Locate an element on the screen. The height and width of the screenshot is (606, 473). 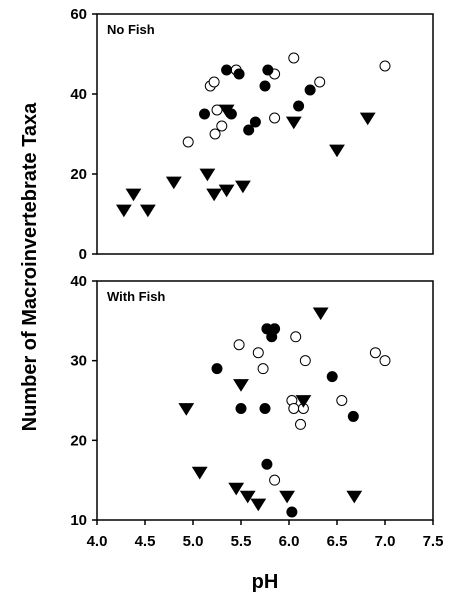
x-tick-label: 5.5 is located at coordinates (241, 541).